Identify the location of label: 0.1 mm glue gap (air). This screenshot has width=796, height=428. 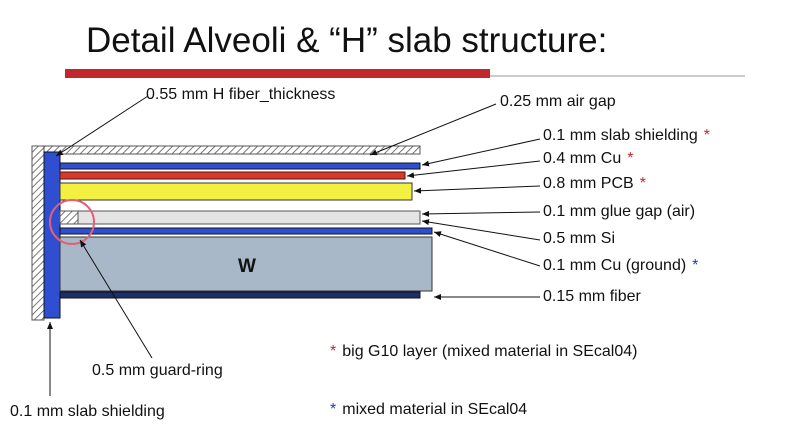
(619, 211).